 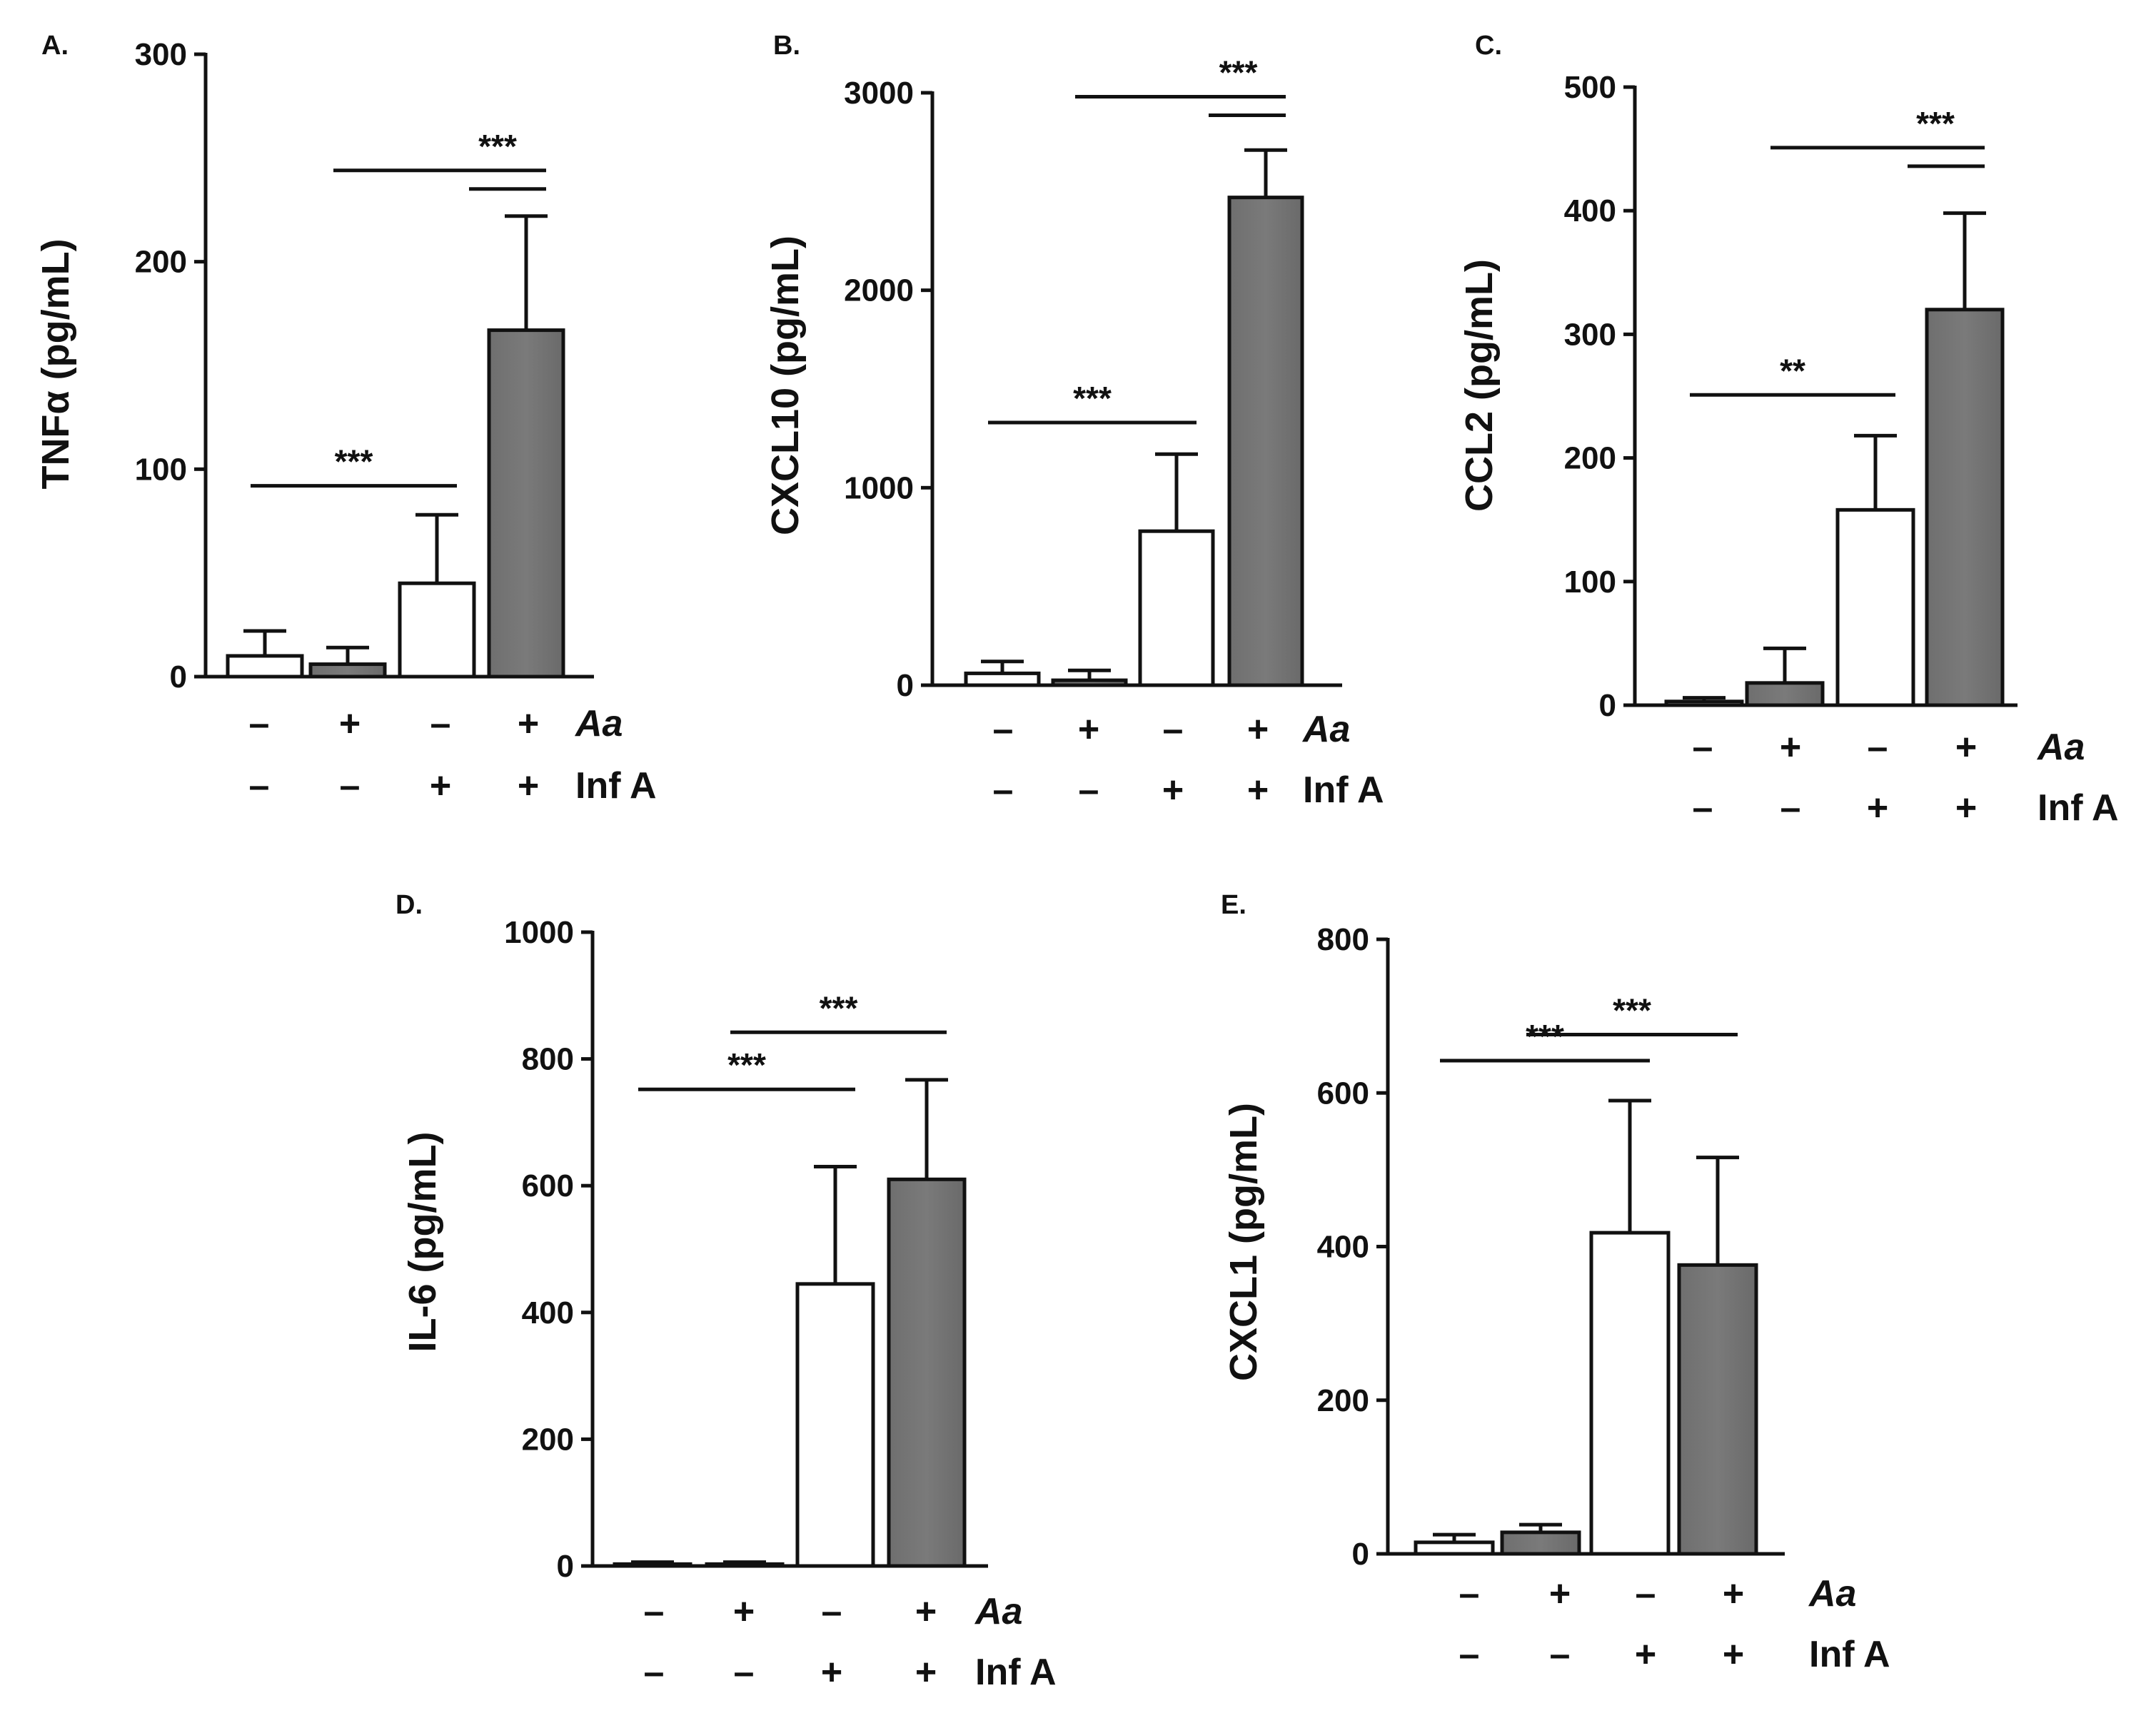 What do you see at coordinates (161, 469) in the screenshot?
I see `y-tick-label: 100` at bounding box center [161, 469].